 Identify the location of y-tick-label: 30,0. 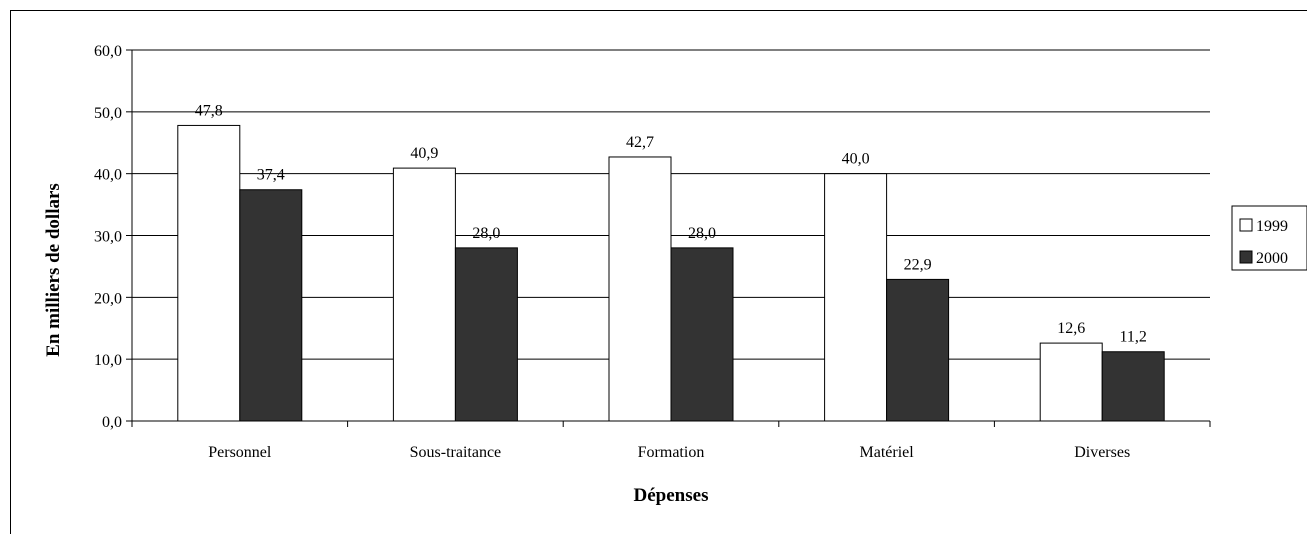
(108, 237).